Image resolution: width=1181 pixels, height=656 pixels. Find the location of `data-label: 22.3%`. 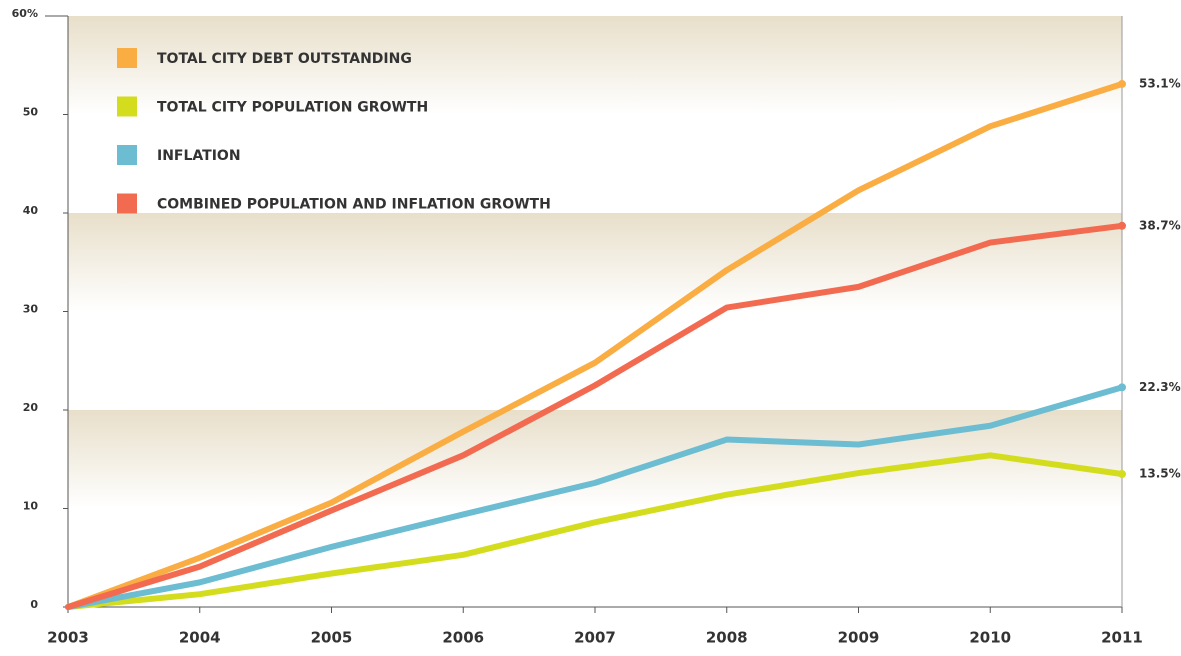

data-label: 22.3% is located at coordinates (1160, 387).